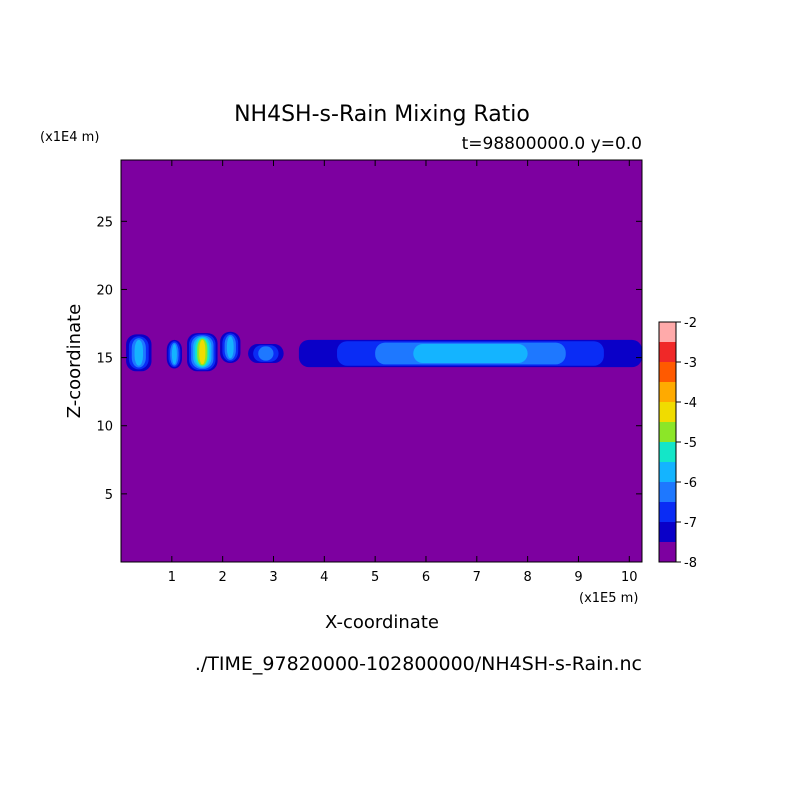 The image size is (804, 804). What do you see at coordinates (552, 144) in the screenshot?
I see `chart-subtitle: t=98800000.0 y=0.0` at bounding box center [552, 144].